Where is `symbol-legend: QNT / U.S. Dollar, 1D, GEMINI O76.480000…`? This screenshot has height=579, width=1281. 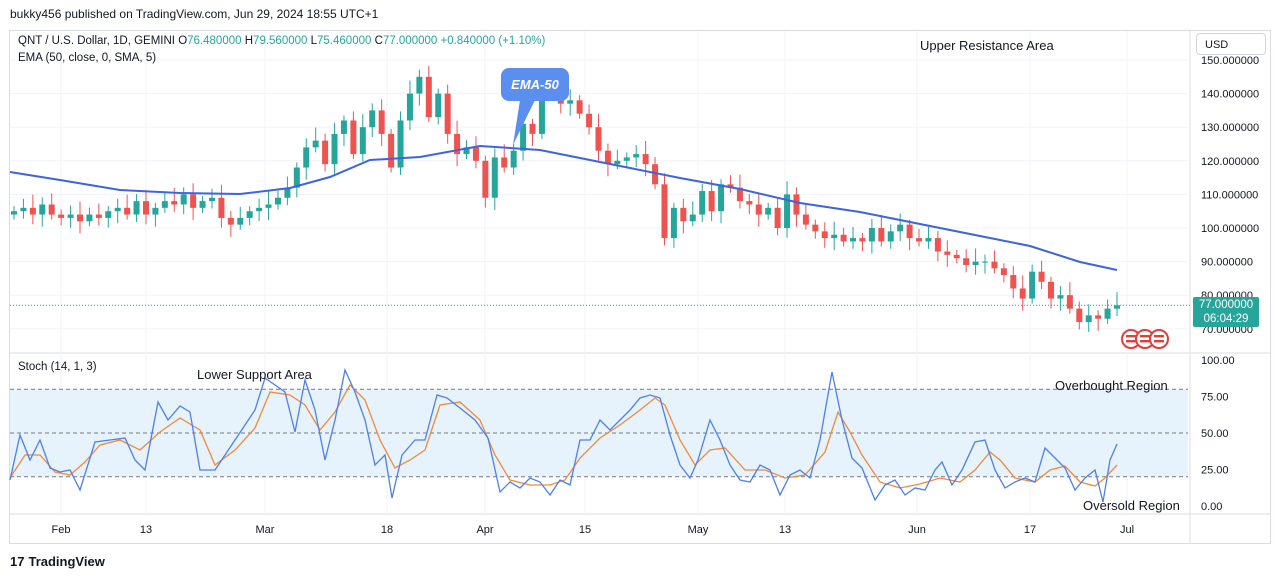 symbol-legend: QNT / U.S. Dollar, 1D, GEMINI O76.480000… is located at coordinates (281, 41).